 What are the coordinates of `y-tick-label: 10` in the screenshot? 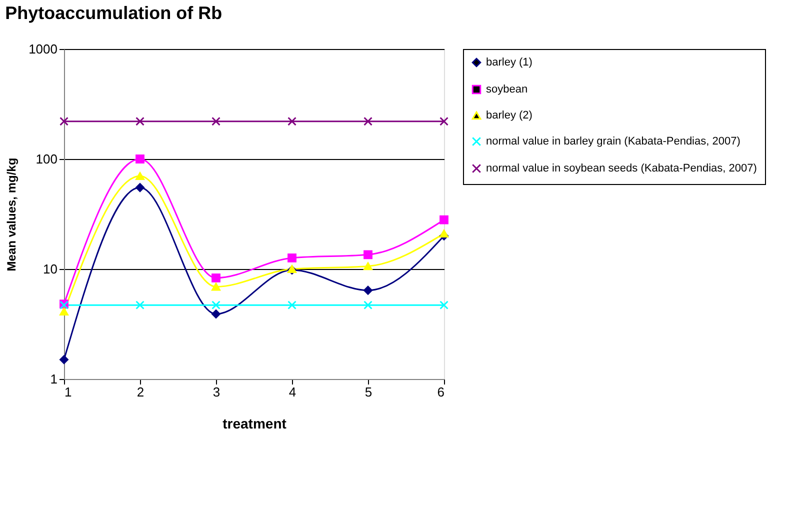 It's located at (50, 269).